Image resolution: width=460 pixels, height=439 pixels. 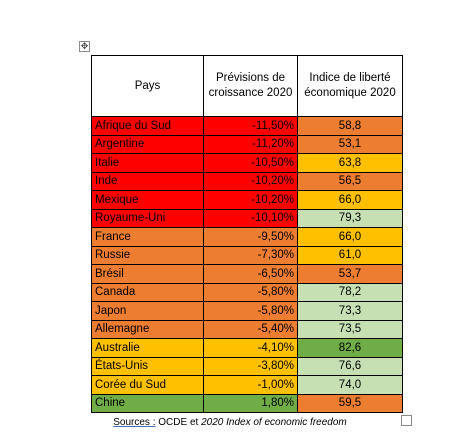 I want to click on cell-prevision: -3,80%, so click(x=250, y=366).